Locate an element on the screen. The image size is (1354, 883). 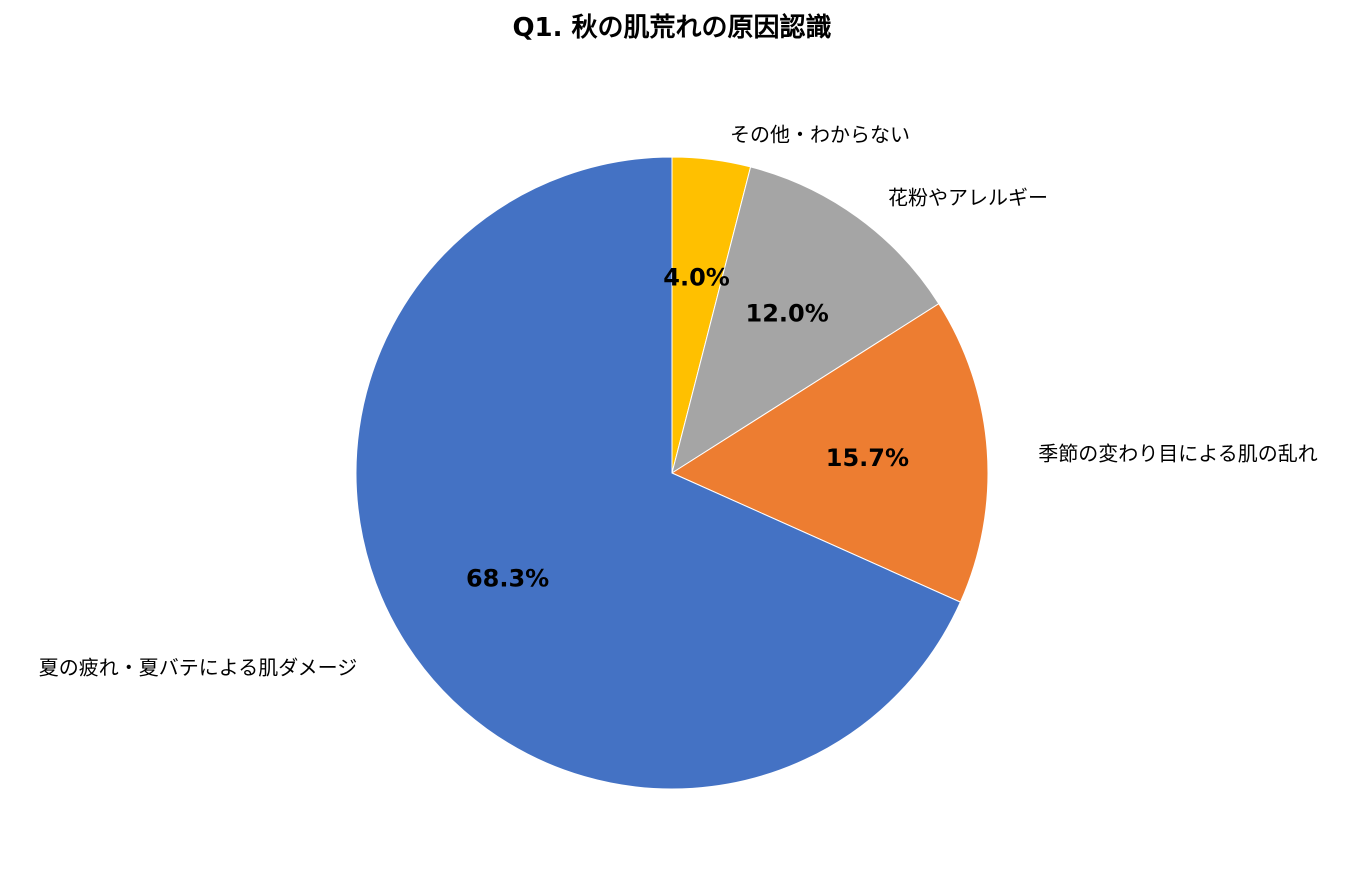
category-label-2: 花粉やアレルギー is located at coordinates (968, 198).